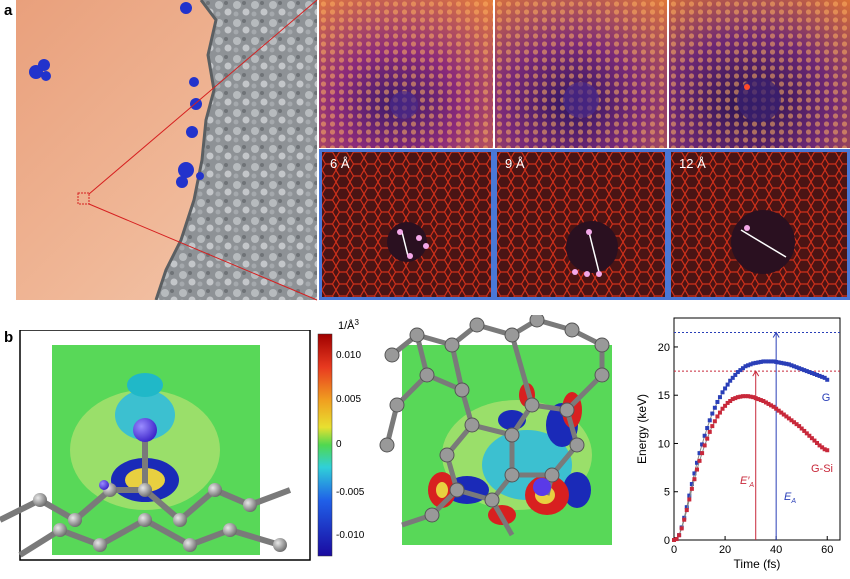  What do you see at coordinates (692, 163) in the screenshot?
I see `sim-label-12A: 12 Å` at bounding box center [692, 163].